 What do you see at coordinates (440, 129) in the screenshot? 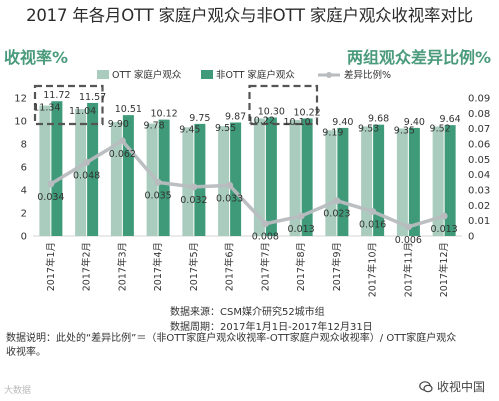
I see `bar-label-ott: 9.52` at bounding box center [440, 129].